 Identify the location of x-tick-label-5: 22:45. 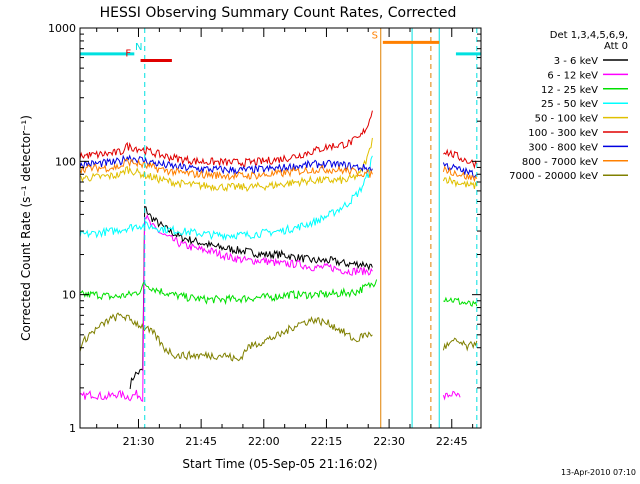
(452, 441).